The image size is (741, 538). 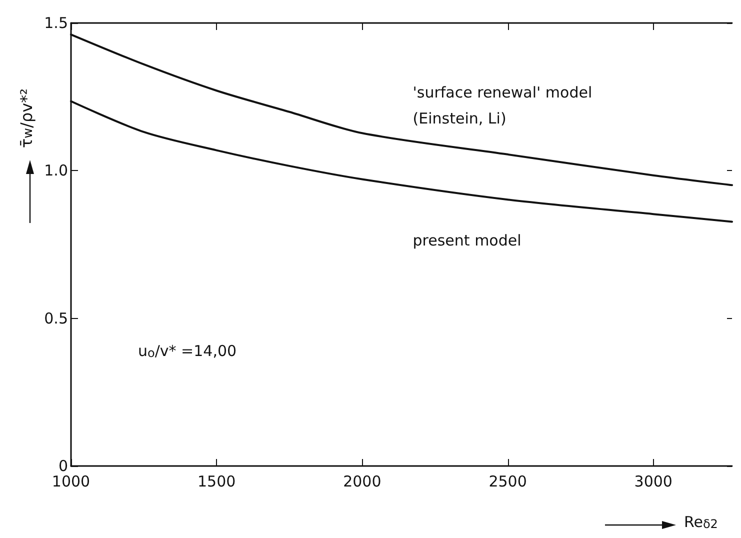 I want to click on x-axis-title: Reδ2, so click(x=701, y=521).